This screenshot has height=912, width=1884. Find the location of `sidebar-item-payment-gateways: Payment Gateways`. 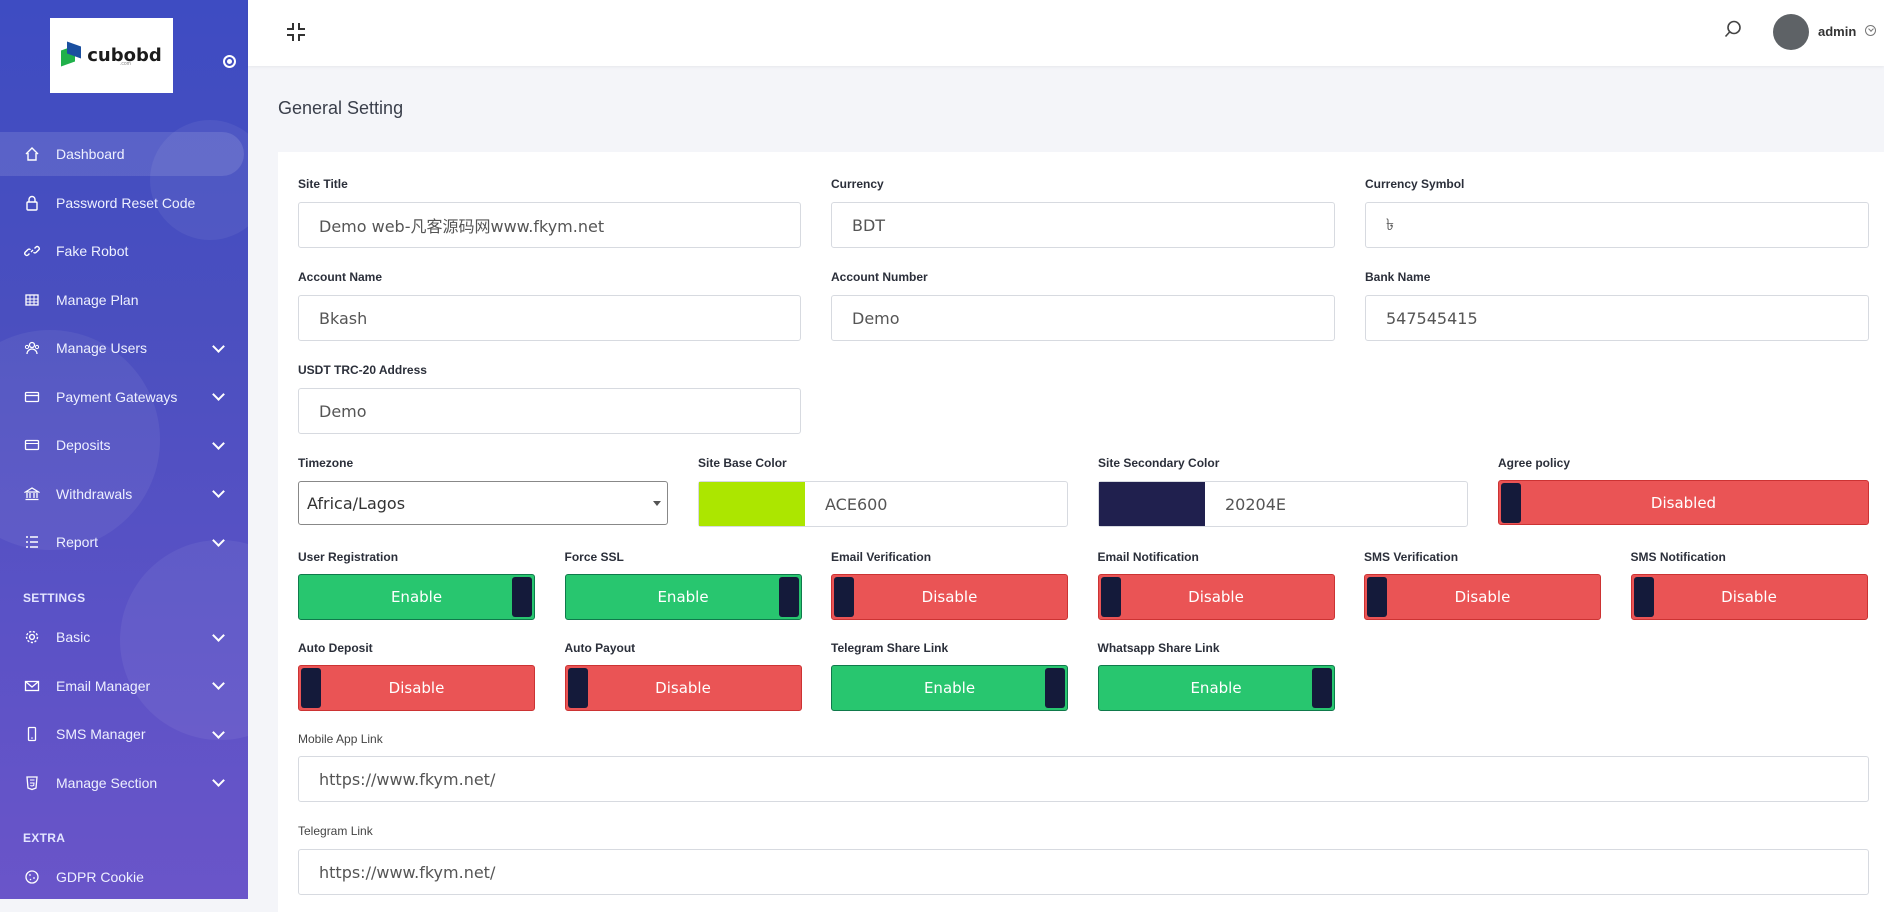

sidebar-item-payment-gateways: Payment Gateways is located at coordinates (122, 397).